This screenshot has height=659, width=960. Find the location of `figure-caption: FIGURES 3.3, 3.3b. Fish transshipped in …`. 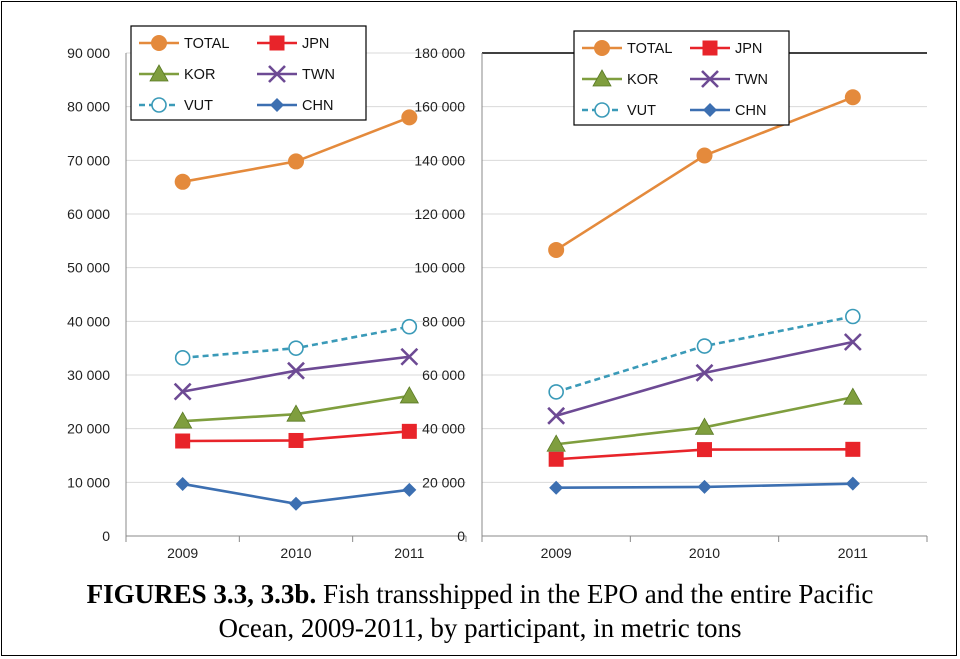

figure-caption: FIGURES 3.3, 3.3b. Fish transshipped in … is located at coordinates (480, 611).